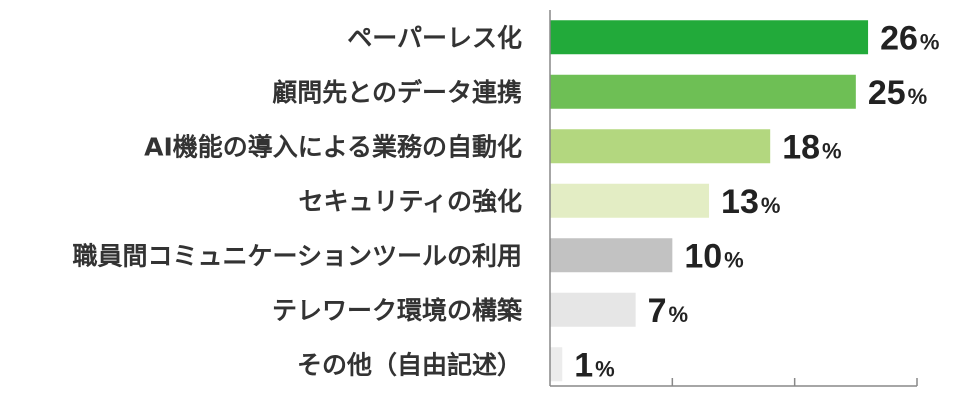 Image resolution: width=960 pixels, height=402 pixels. Describe the element at coordinates (397, 92) in the screenshot. I see `category-label: 顧問先とのデータ連携` at that location.